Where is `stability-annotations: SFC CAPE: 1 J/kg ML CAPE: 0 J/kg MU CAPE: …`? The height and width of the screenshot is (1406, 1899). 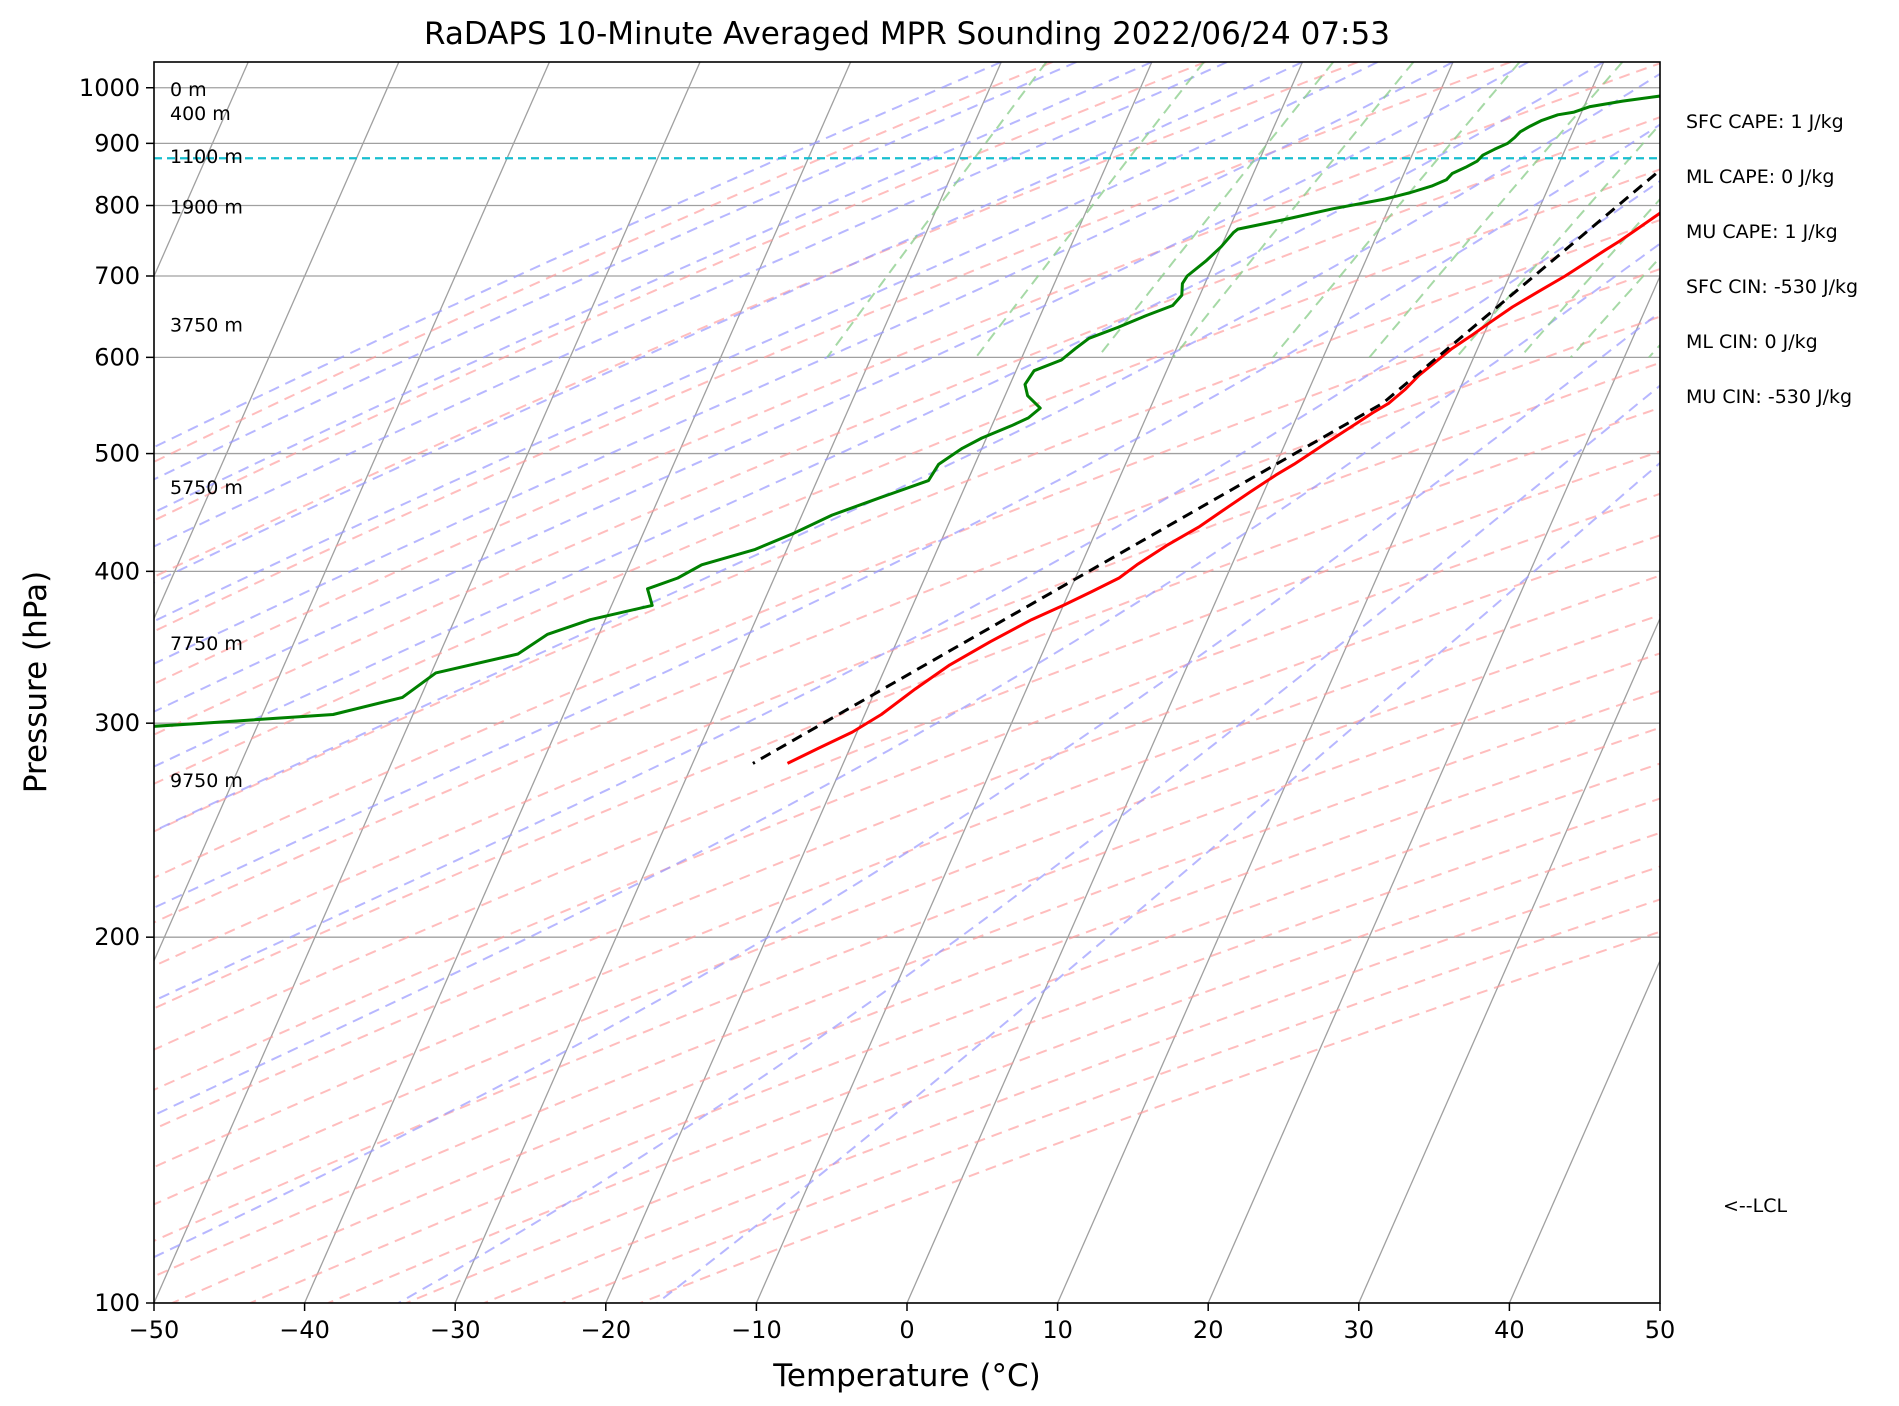 stability-annotations: SFC CAPE: 1 J/kg ML CAPE: 0 J/kg MU CAPE: … is located at coordinates (1772, 259).